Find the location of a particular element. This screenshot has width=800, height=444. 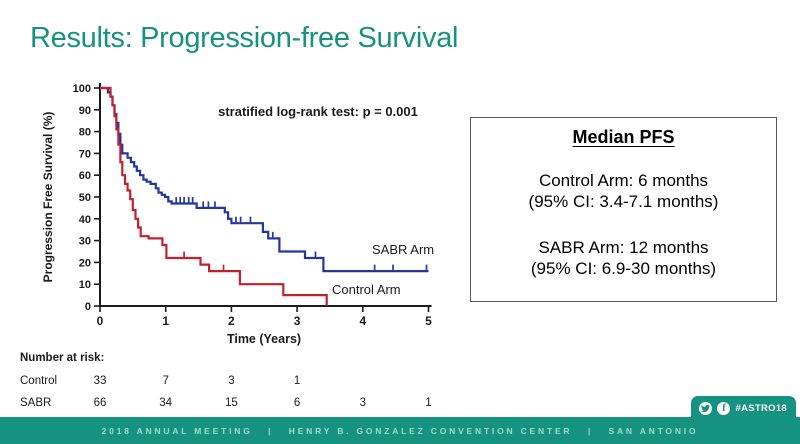

risk-count: 6 is located at coordinates (297, 403).